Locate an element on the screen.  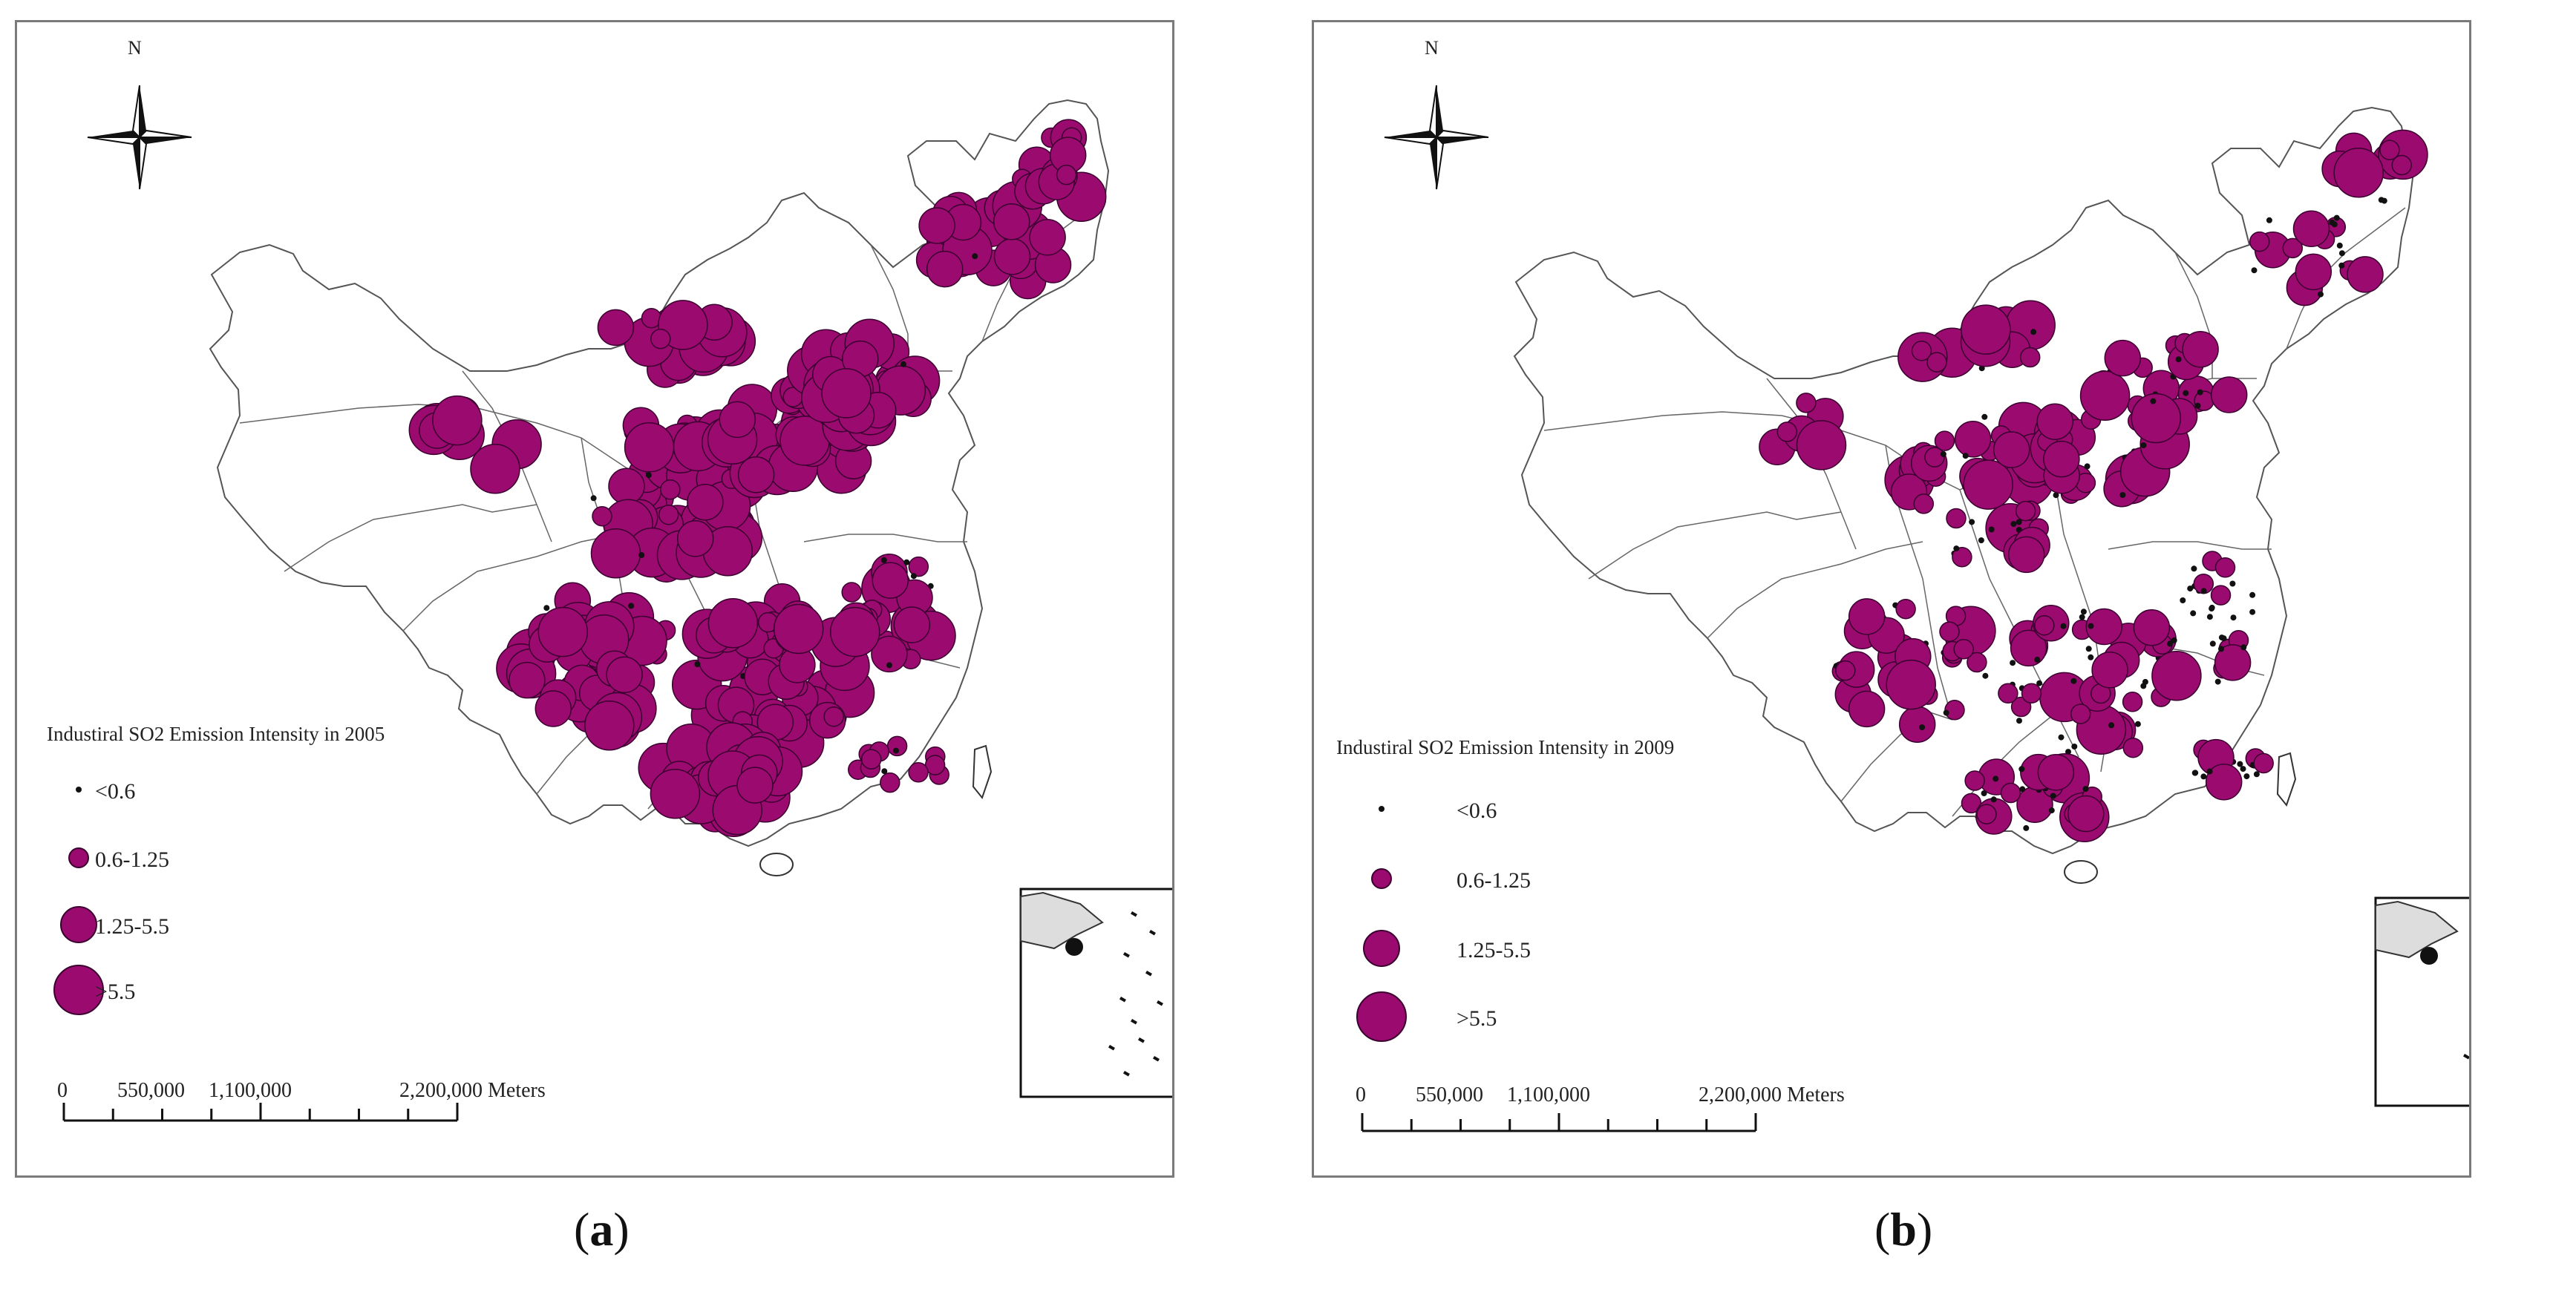
caption-b: (b) is located at coordinates (1903, 1230).